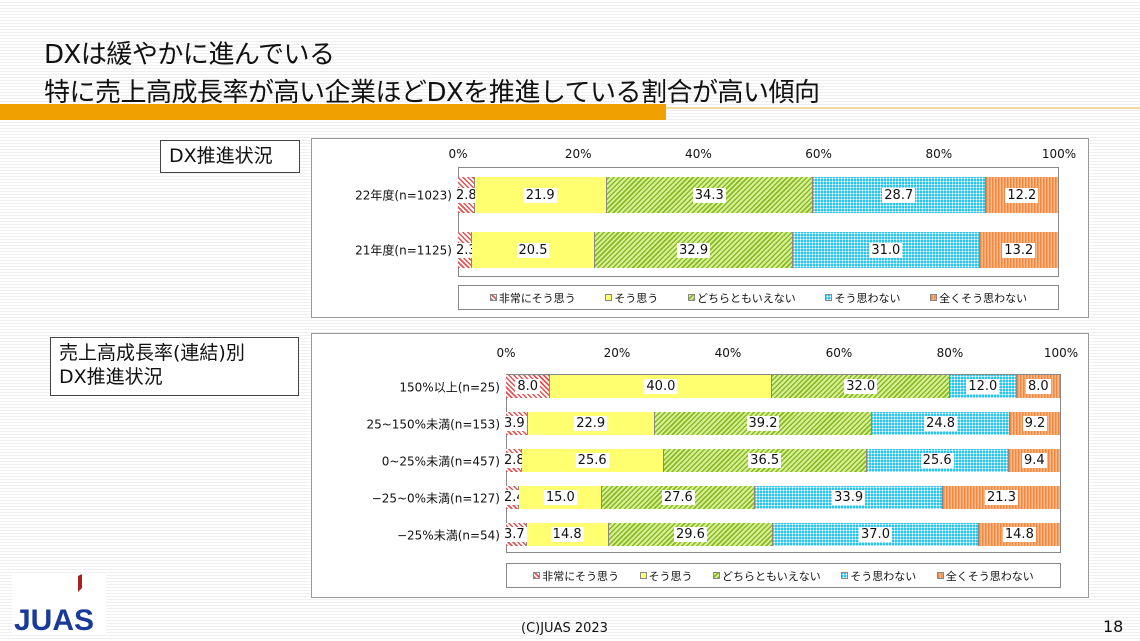 The image size is (1140, 641). Describe the element at coordinates (1019, 534) in the screenshot. I see `data-label: 14.8` at that location.